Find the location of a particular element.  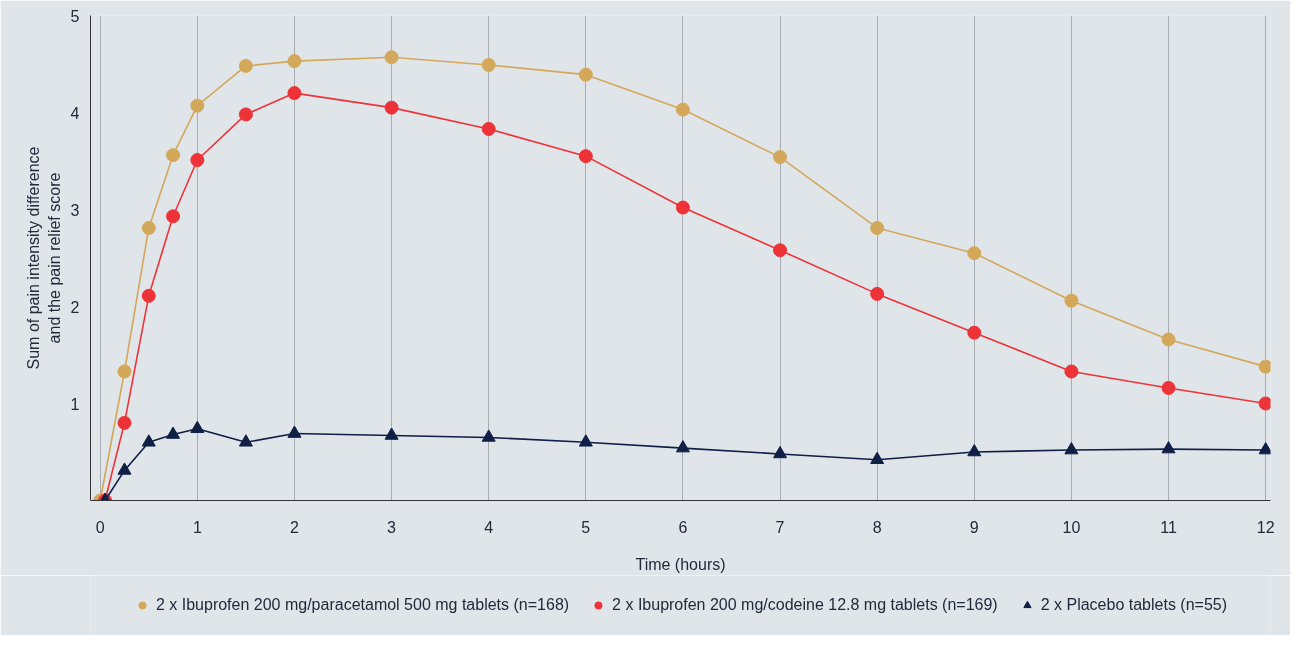

x-tick-label: 8 is located at coordinates (877, 527).